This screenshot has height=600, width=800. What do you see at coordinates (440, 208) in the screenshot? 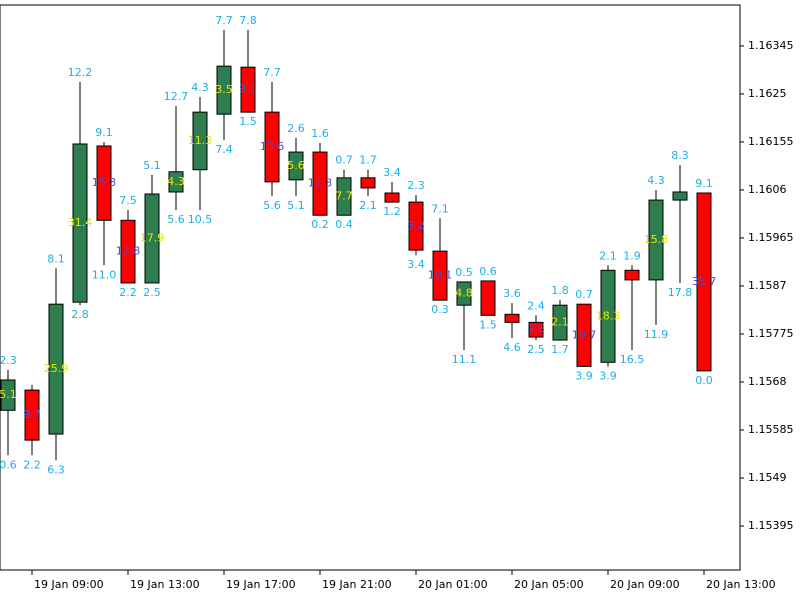
I see `candle-label-top: 7.1` at bounding box center [440, 208].